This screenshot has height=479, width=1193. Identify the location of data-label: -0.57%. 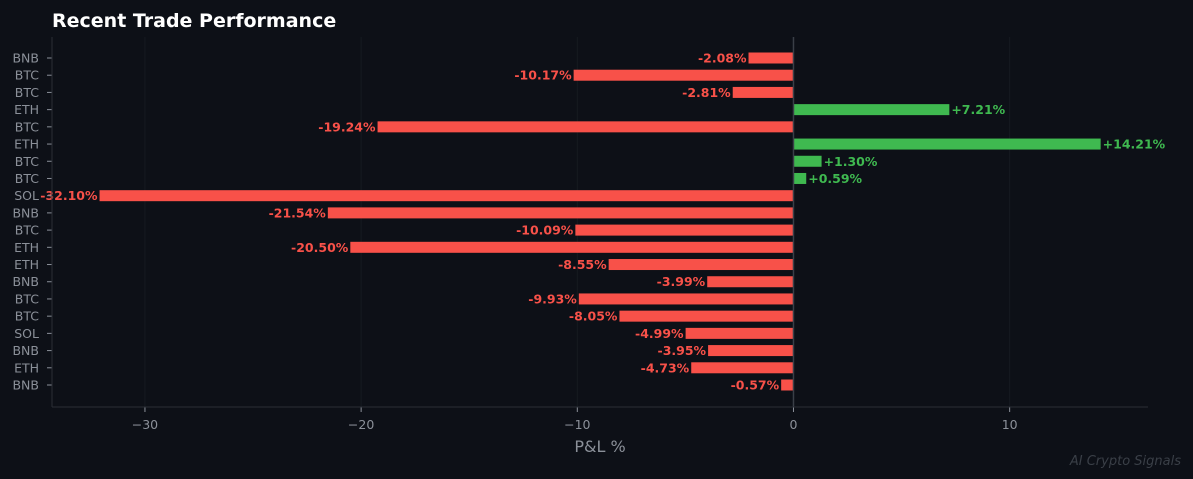
(755, 385).